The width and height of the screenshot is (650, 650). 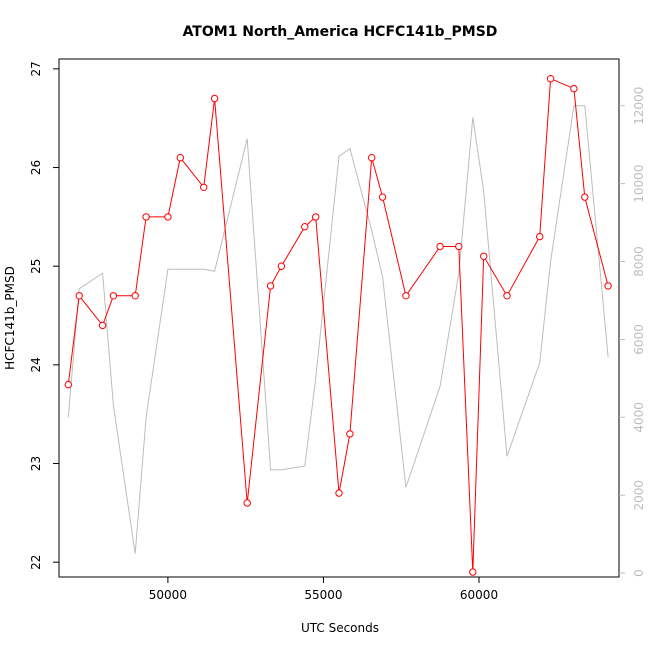 What do you see at coordinates (10, 318) in the screenshot?
I see `y-axis-title: HCFC141b_PMSD` at bounding box center [10, 318].